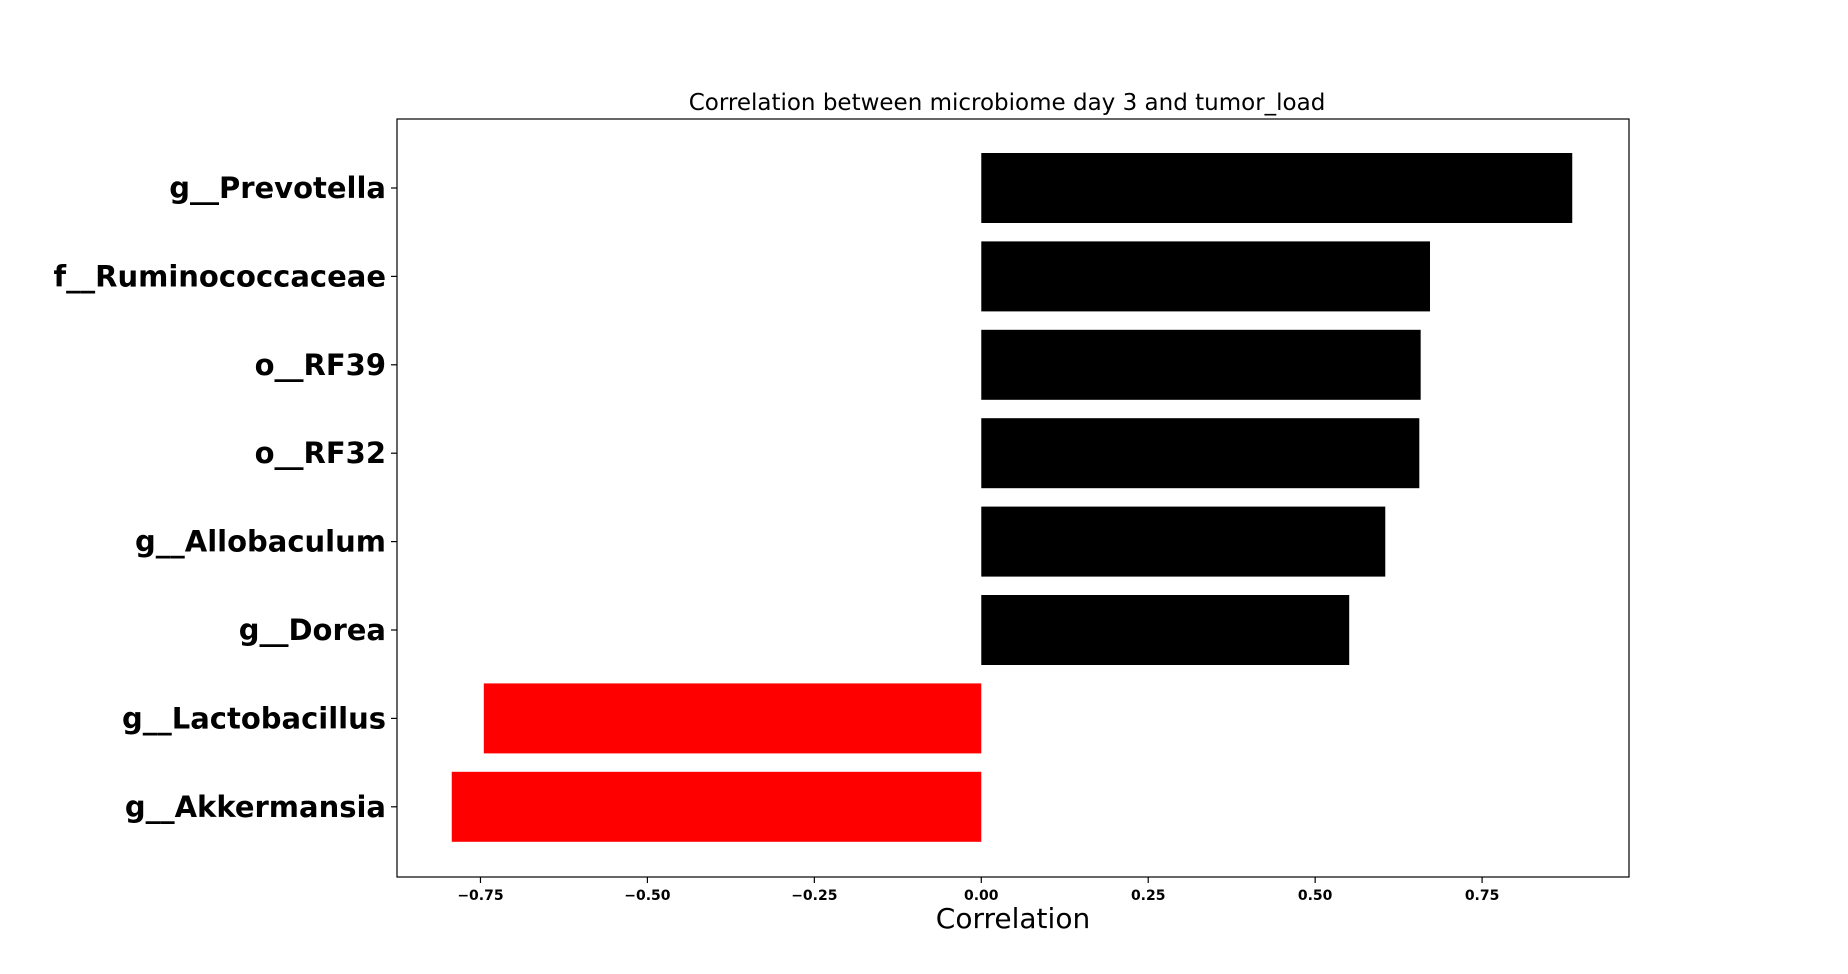  Describe the element at coordinates (1206, 276) in the screenshot. I see `bar-fruminococcaceae` at that location.